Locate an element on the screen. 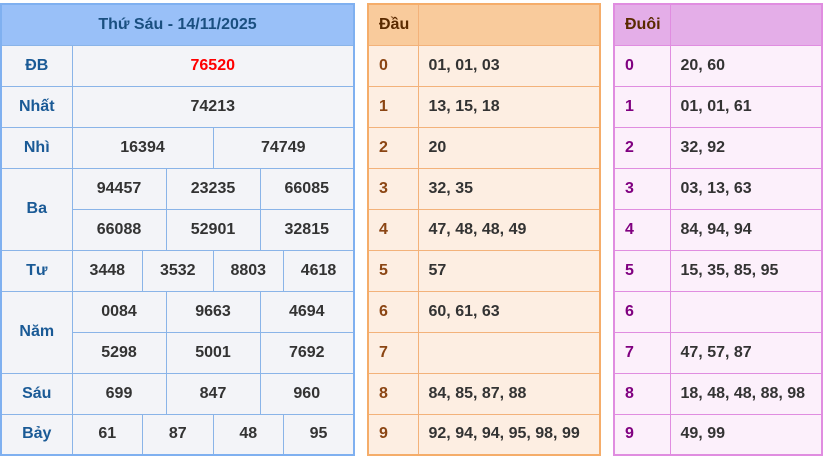 The height and width of the screenshot is (466, 824). prize-number: 960 is located at coordinates (307, 393).